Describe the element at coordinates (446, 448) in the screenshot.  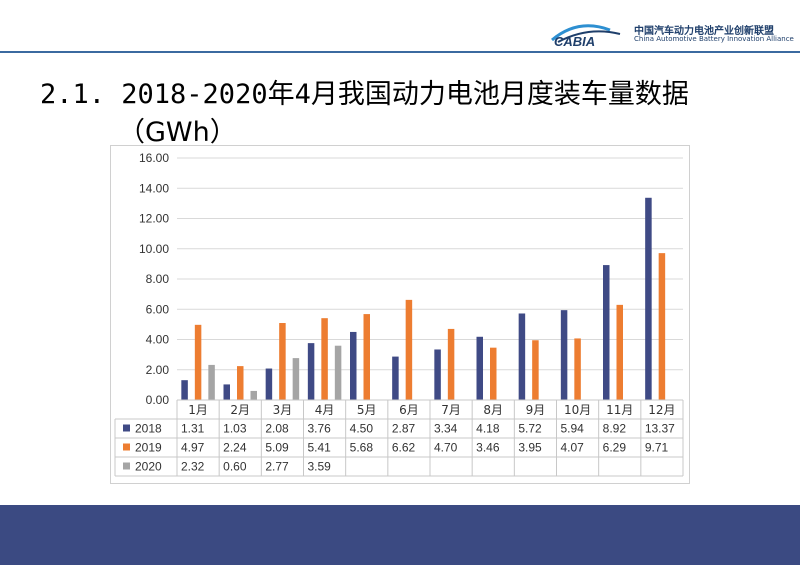
I see `data-table-cell: 4.70` at that location.